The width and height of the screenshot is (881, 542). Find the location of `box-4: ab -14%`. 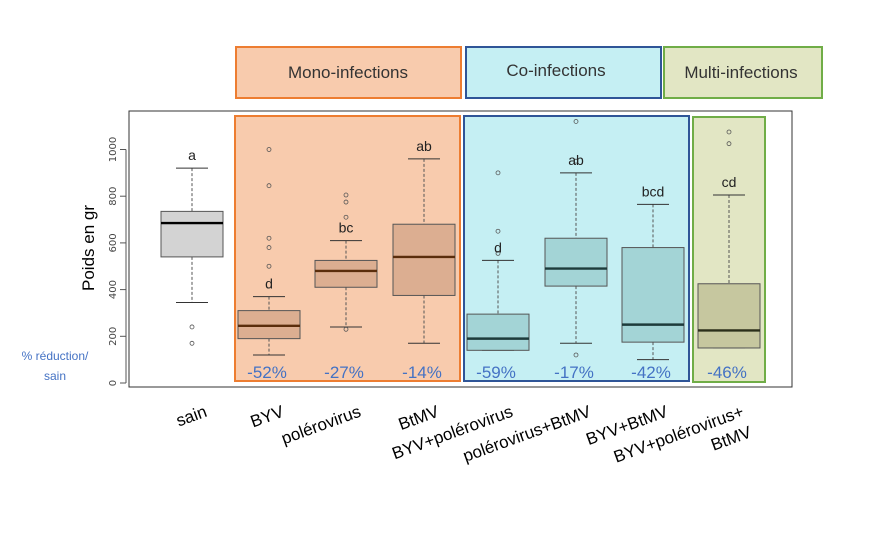

box-4: ab -14% is located at coordinates (424, 260).